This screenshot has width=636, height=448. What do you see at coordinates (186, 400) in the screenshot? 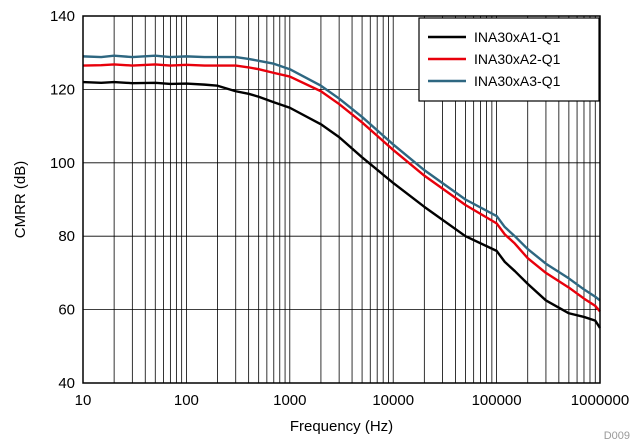
I see `x-tick-label: 100` at bounding box center [186, 400].